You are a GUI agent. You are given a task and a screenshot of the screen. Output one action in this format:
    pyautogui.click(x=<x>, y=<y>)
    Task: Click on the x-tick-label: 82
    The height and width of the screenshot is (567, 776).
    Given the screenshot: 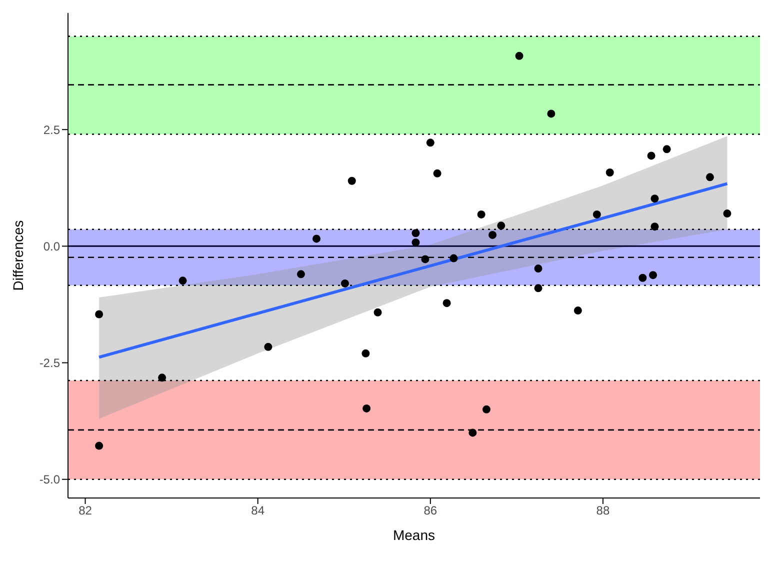 What is the action you would take?
    pyautogui.click(x=85, y=511)
    